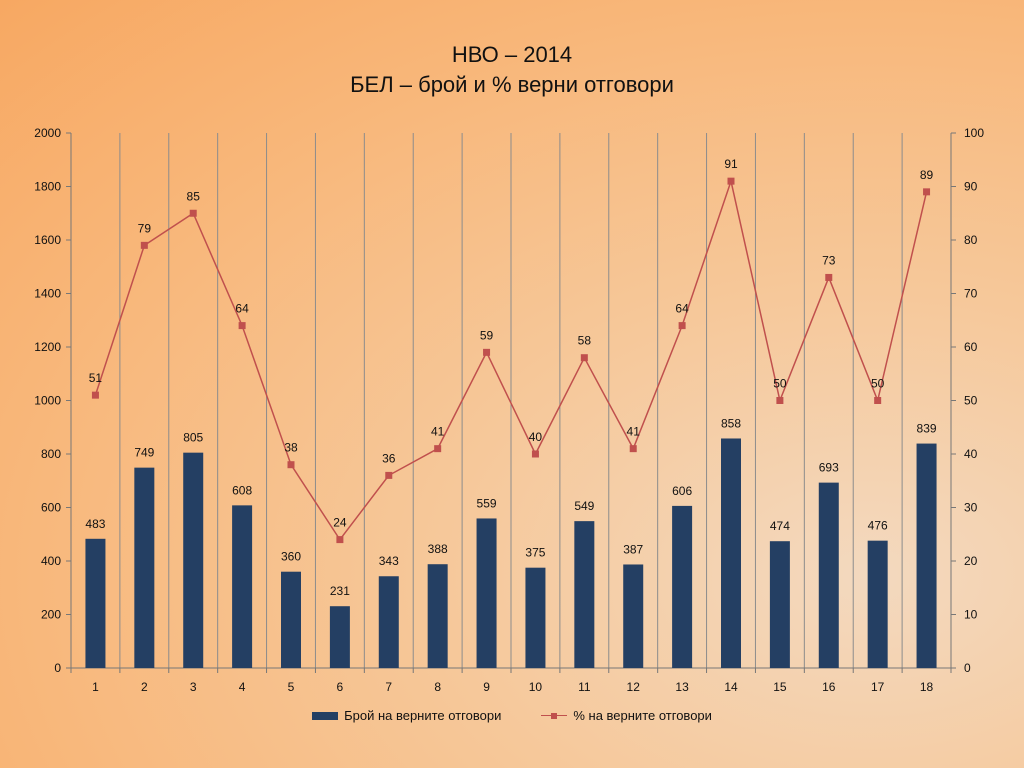  What do you see at coordinates (340, 591) in the screenshot?
I see `bar-data-label: 231` at bounding box center [340, 591].